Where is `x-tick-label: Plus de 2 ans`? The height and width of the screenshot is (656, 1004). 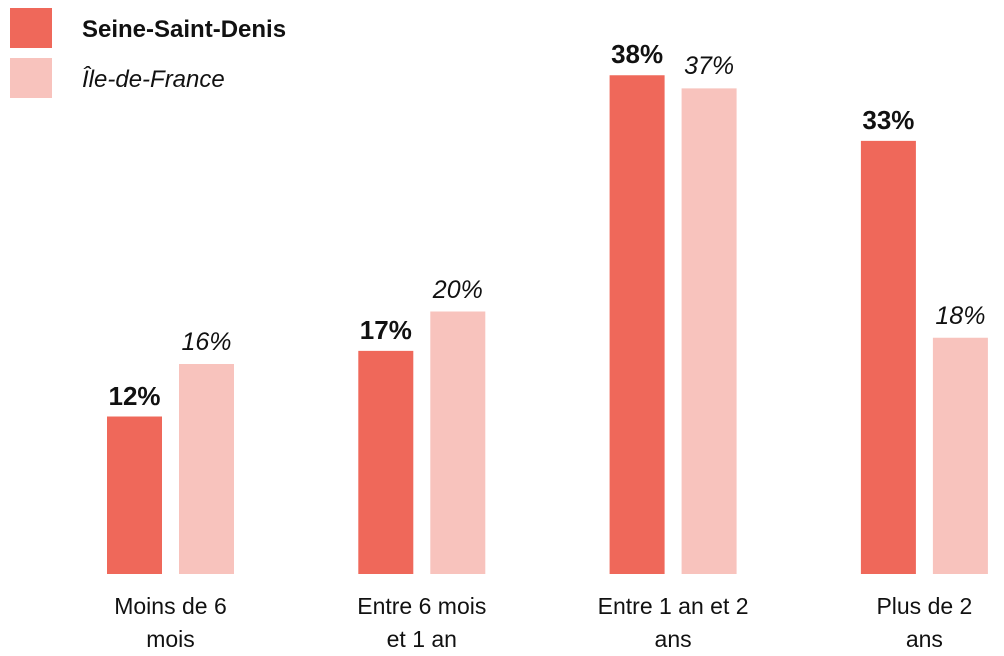
x-tick-label: Plus de 2 ans is located at coordinates (924, 622).